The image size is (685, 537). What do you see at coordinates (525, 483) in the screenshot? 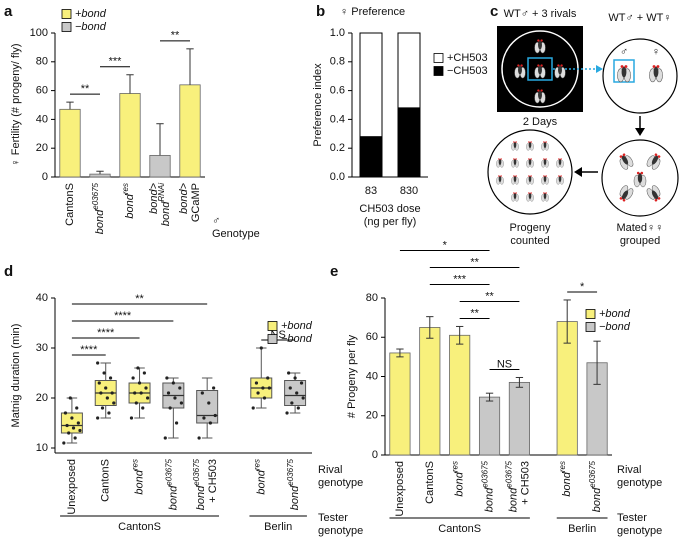
I see `x-tick-label: + CH503` at bounding box center [525, 483].